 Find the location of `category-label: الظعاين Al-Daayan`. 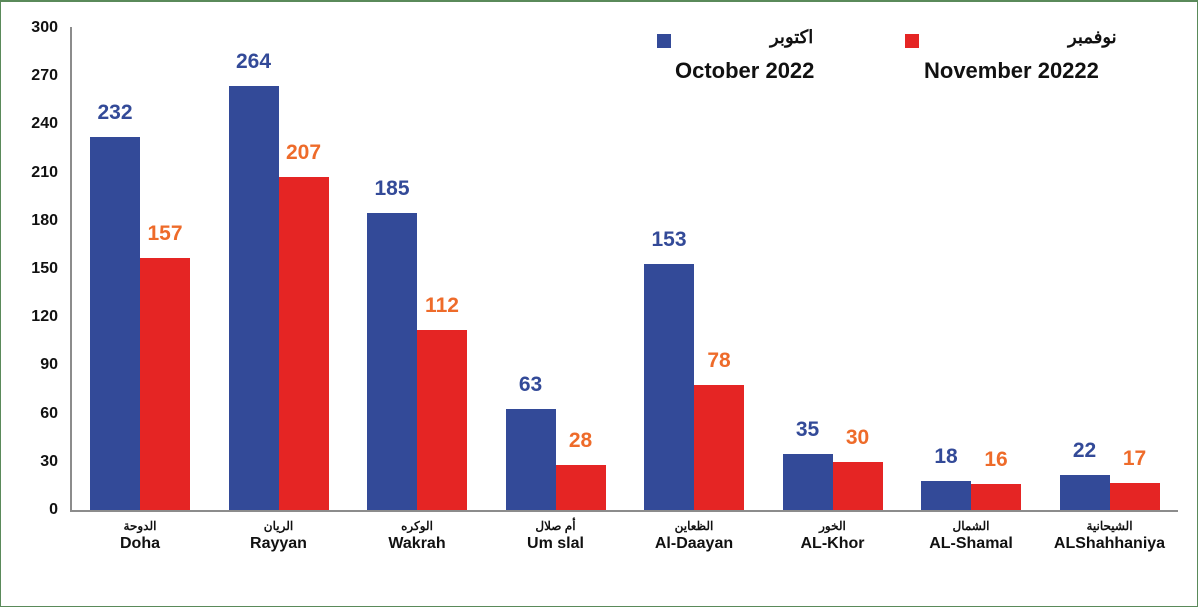

category-label: الظعاين Al-Daayan is located at coordinates (694, 536).